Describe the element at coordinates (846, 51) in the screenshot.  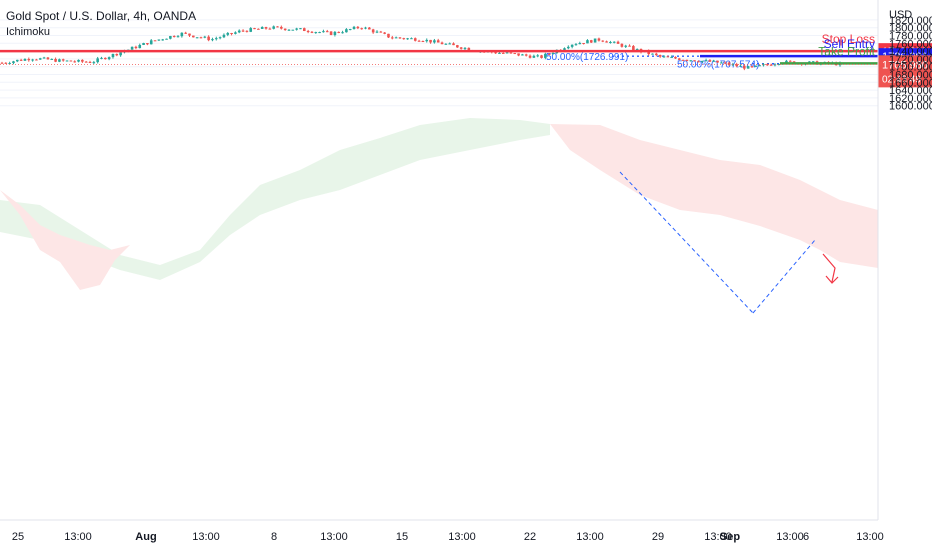
I see `take-profit-label: Take Profit` at that location.